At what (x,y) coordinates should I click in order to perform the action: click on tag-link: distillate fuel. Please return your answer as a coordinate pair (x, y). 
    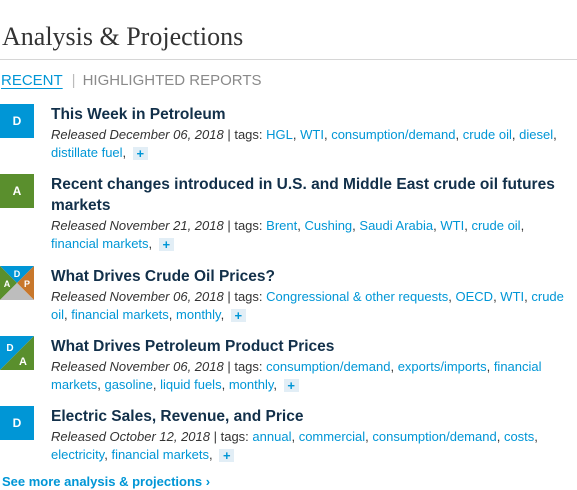
    Looking at the image, I should click on (87, 152).